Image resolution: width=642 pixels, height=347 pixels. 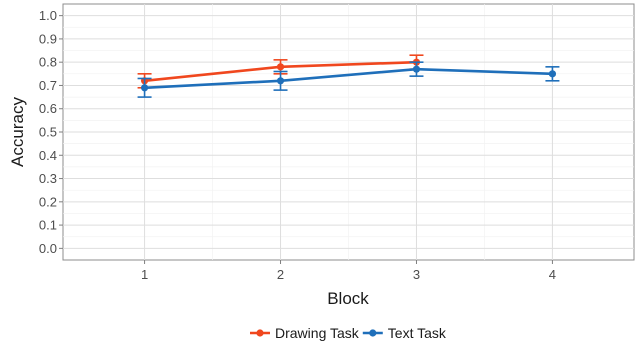 What do you see at coordinates (48, 15) in the screenshot?
I see `y-tick-label: 1.0` at bounding box center [48, 15].